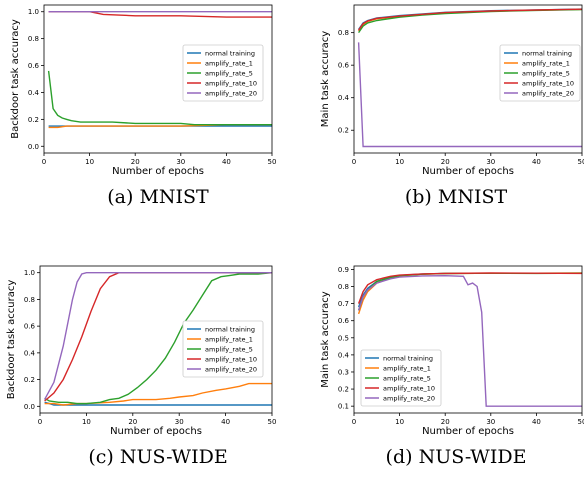 This screenshot has height=480, width=584. What do you see at coordinates (158, 197) in the screenshot?
I see `caption-a: (a) MNIST` at bounding box center [158, 197].